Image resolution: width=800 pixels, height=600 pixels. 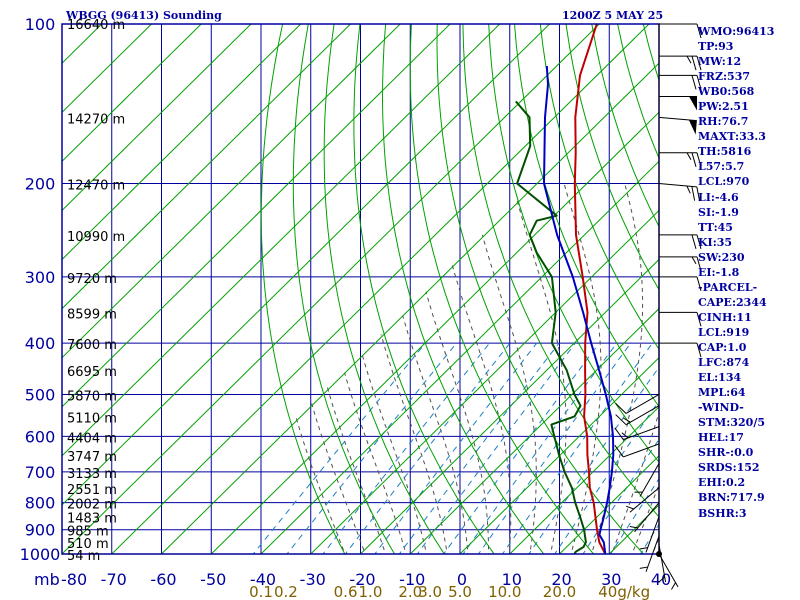 What do you see at coordinates (624, 591) in the screenshot?
I see `mixing-ratio-label: 40g/kg` at bounding box center [624, 591].